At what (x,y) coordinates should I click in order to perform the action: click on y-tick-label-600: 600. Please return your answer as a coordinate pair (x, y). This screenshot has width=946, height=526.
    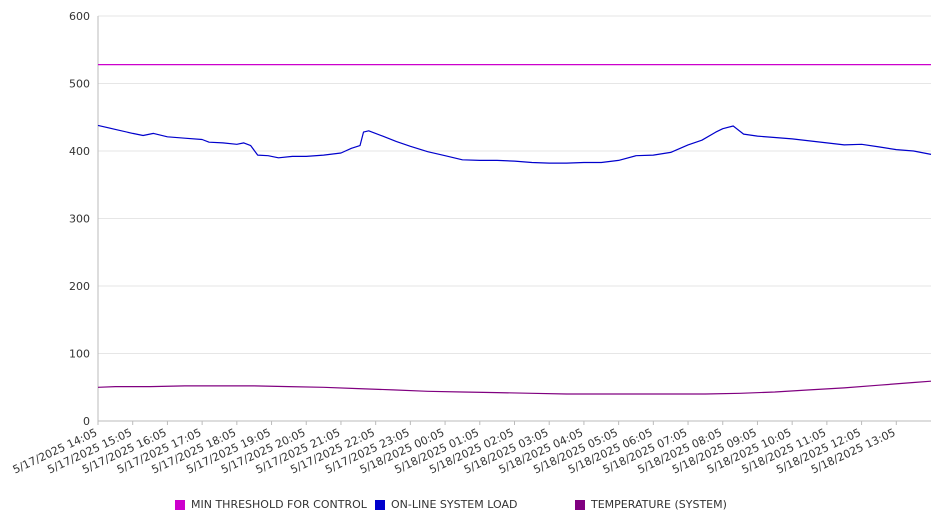
    Looking at the image, I should click on (79, 16).